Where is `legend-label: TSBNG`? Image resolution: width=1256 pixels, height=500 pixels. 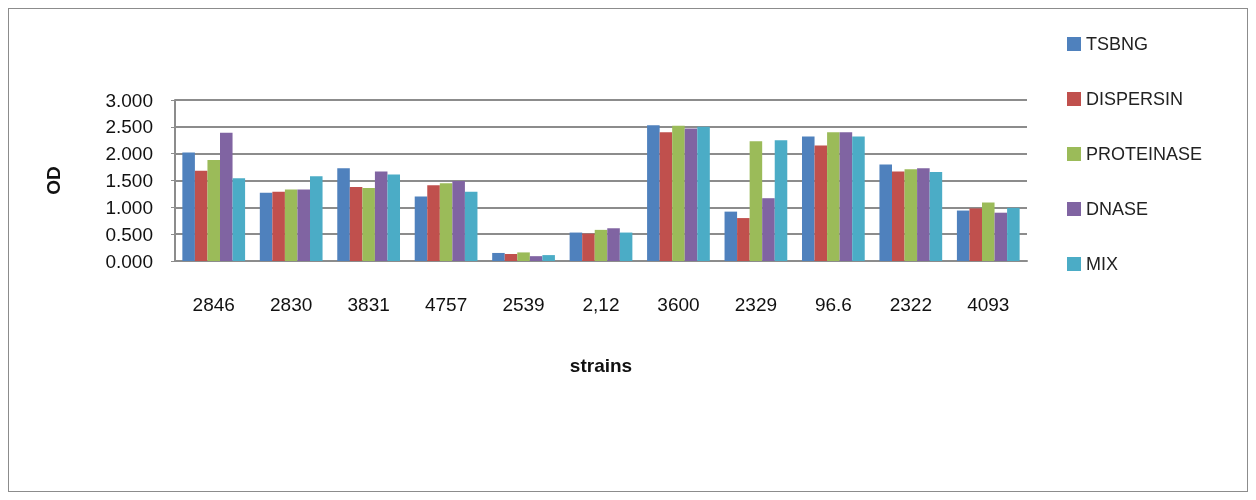
legend-label: TSBNG is located at coordinates (1117, 44).